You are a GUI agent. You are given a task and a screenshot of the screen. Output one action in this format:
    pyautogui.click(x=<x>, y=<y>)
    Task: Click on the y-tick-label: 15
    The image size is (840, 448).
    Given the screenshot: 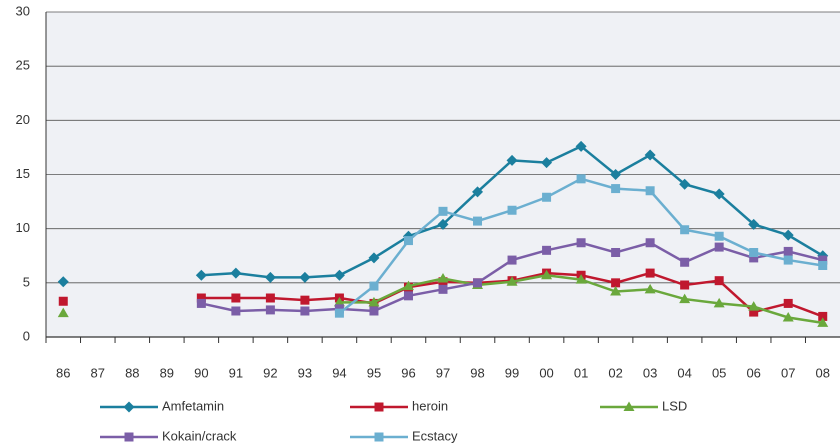 What is the action you would take?
    pyautogui.click(x=23, y=173)
    